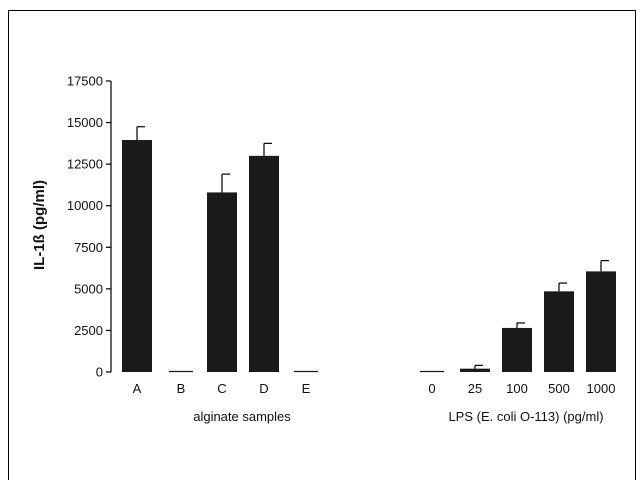 Image resolution: width=644 pixels, height=481 pixels. I want to click on y-tick-label: 5000, so click(88, 288).